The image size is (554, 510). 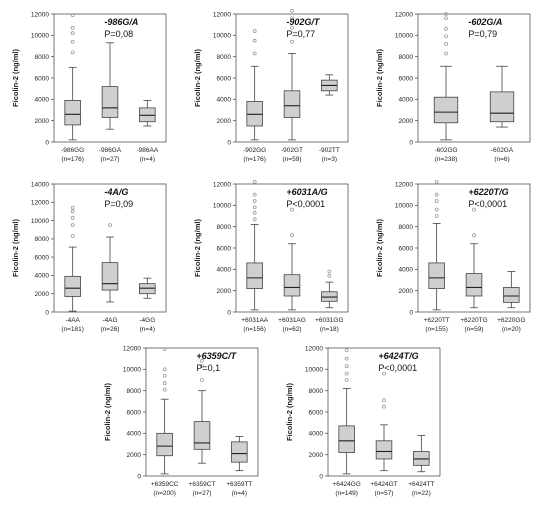 I want to click on snp-title: -4A/G, so click(x=116, y=192).